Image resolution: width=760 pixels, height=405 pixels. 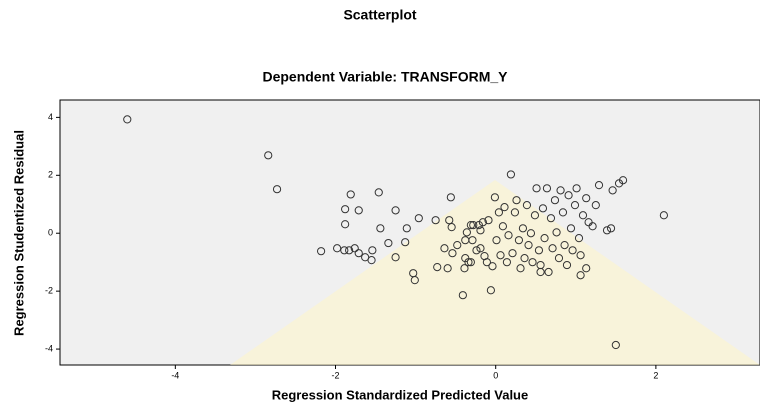 I want to click on chart-title: Scatterplot, so click(x=379, y=15).